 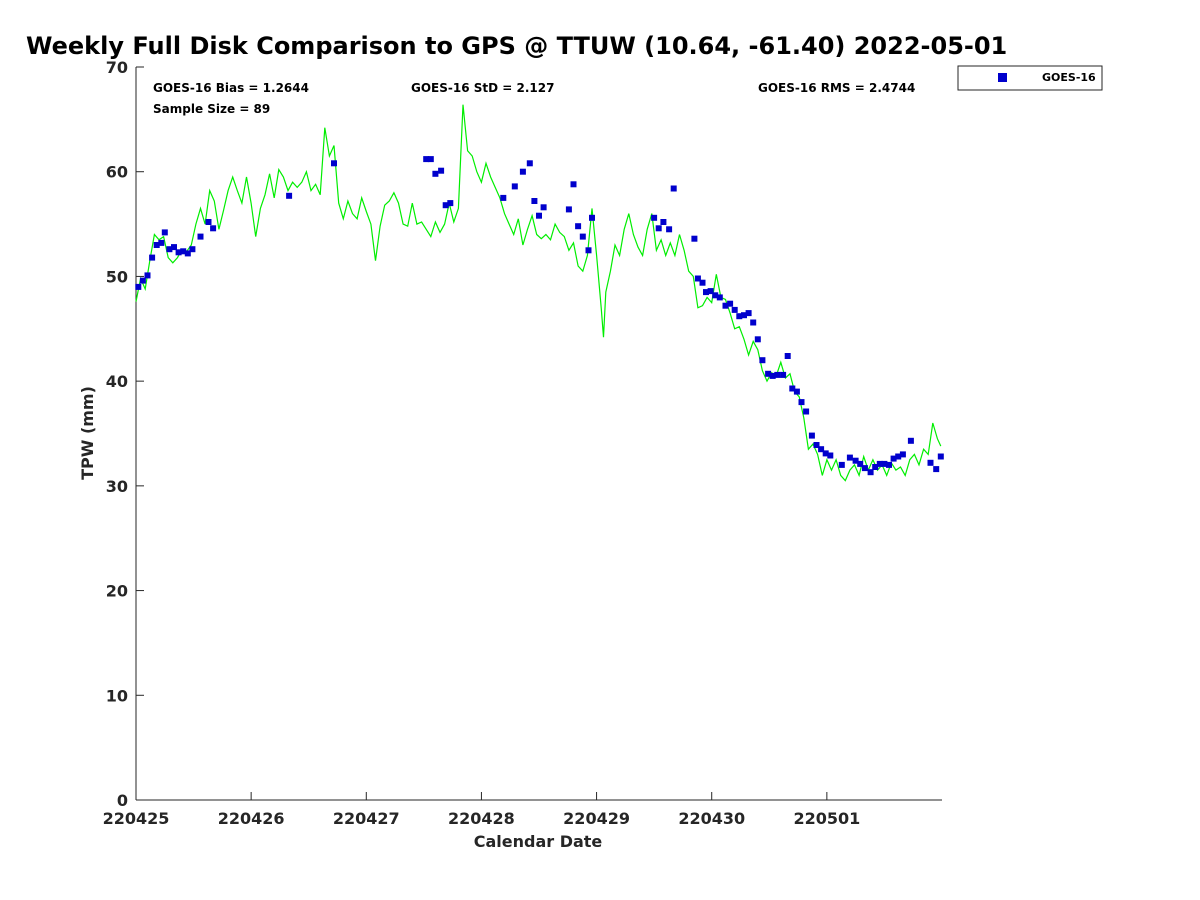 I want to click on rms-stat: GOES-16 RMS = 2.4744, so click(x=836, y=88).